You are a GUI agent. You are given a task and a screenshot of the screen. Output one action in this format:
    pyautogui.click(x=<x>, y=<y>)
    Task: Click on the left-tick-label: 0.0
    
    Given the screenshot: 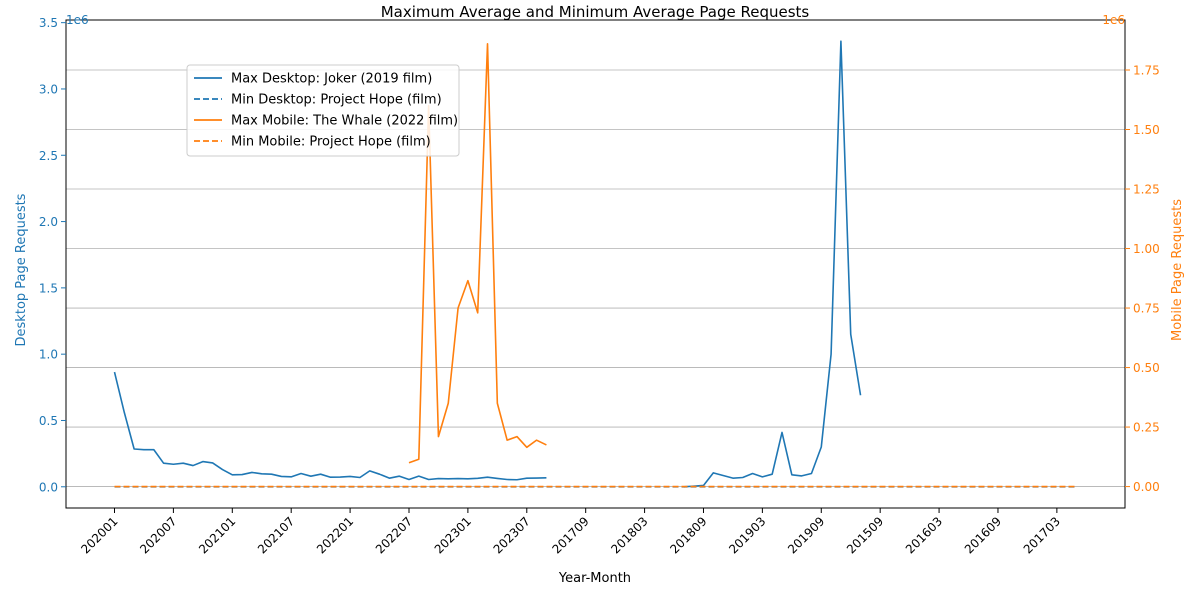 What is the action you would take?
    pyautogui.click(x=48, y=487)
    